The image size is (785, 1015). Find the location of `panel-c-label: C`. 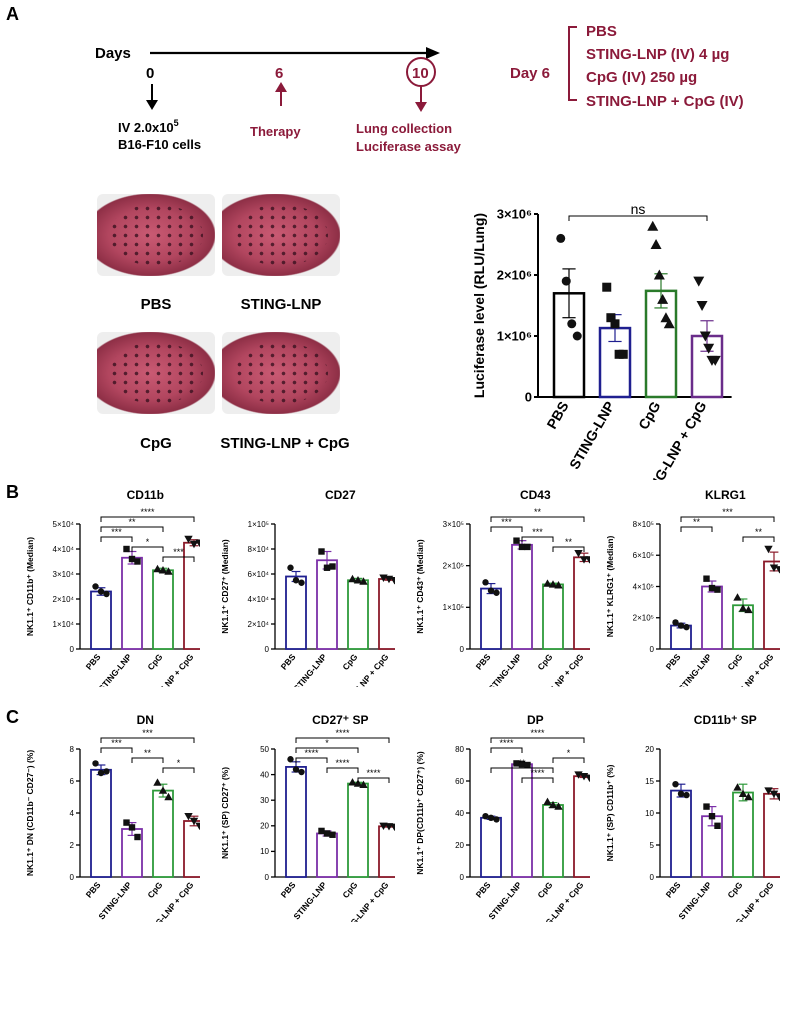

panel-c-label: C is located at coordinates (12, 717).